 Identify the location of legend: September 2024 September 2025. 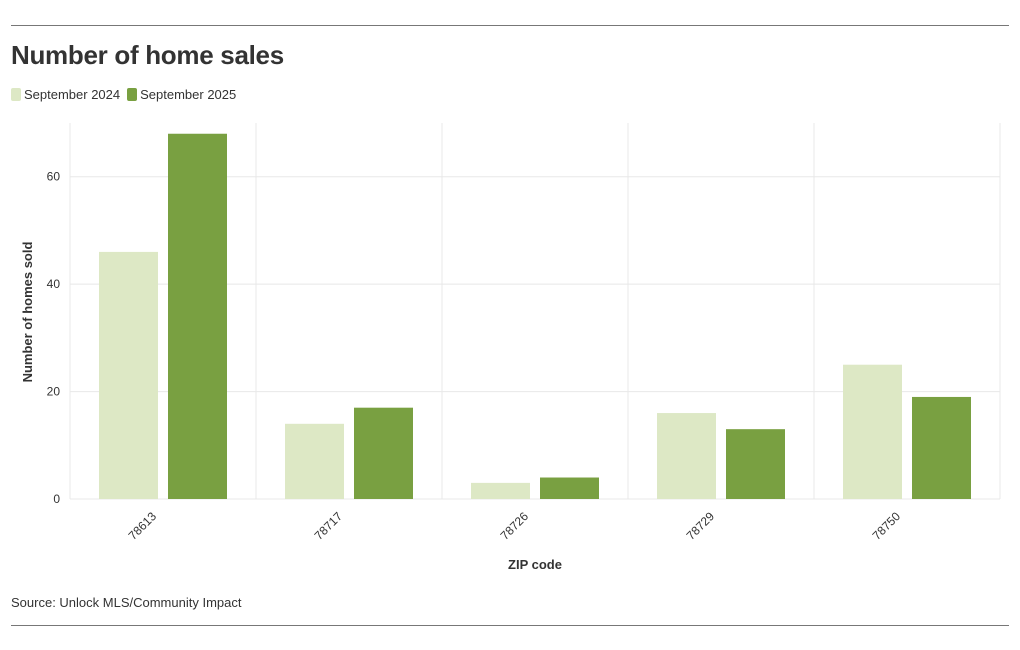
(127, 94).